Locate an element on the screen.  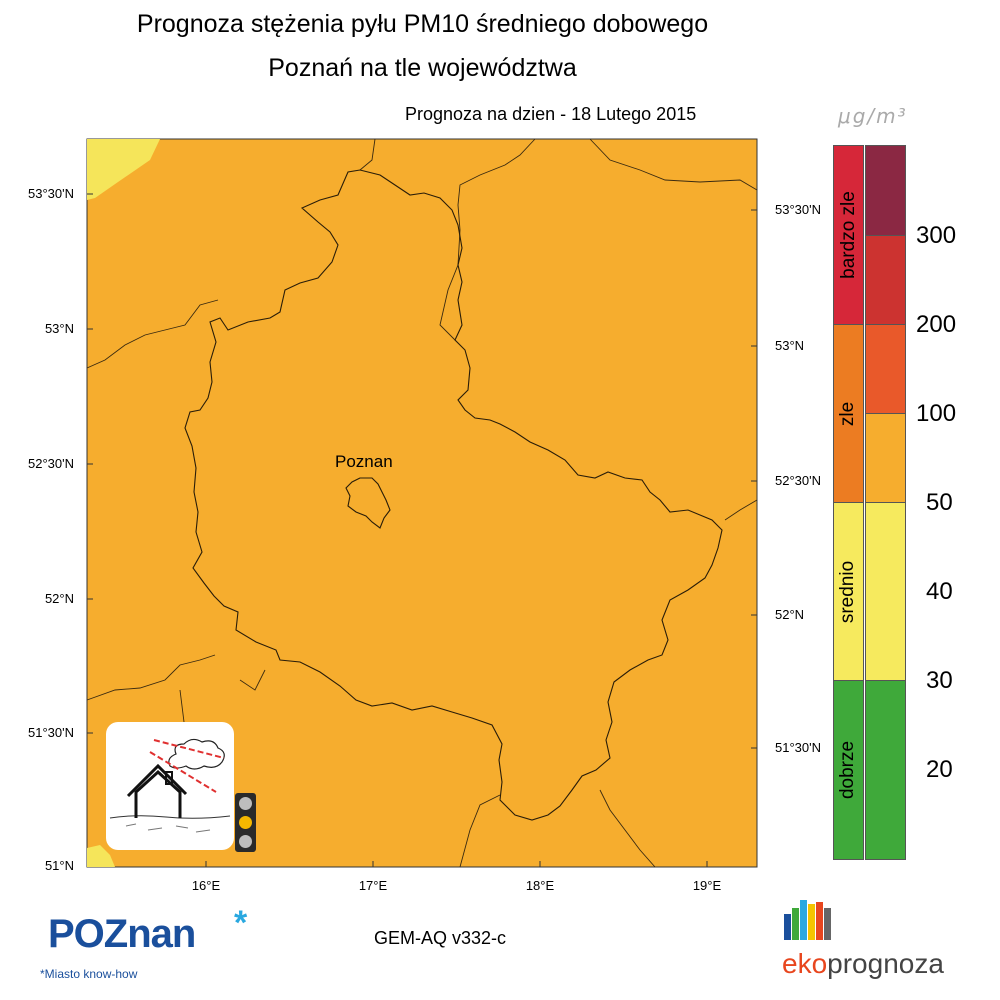
category-bardzo-zle: bardzo zle is located at coordinates (848, 235).